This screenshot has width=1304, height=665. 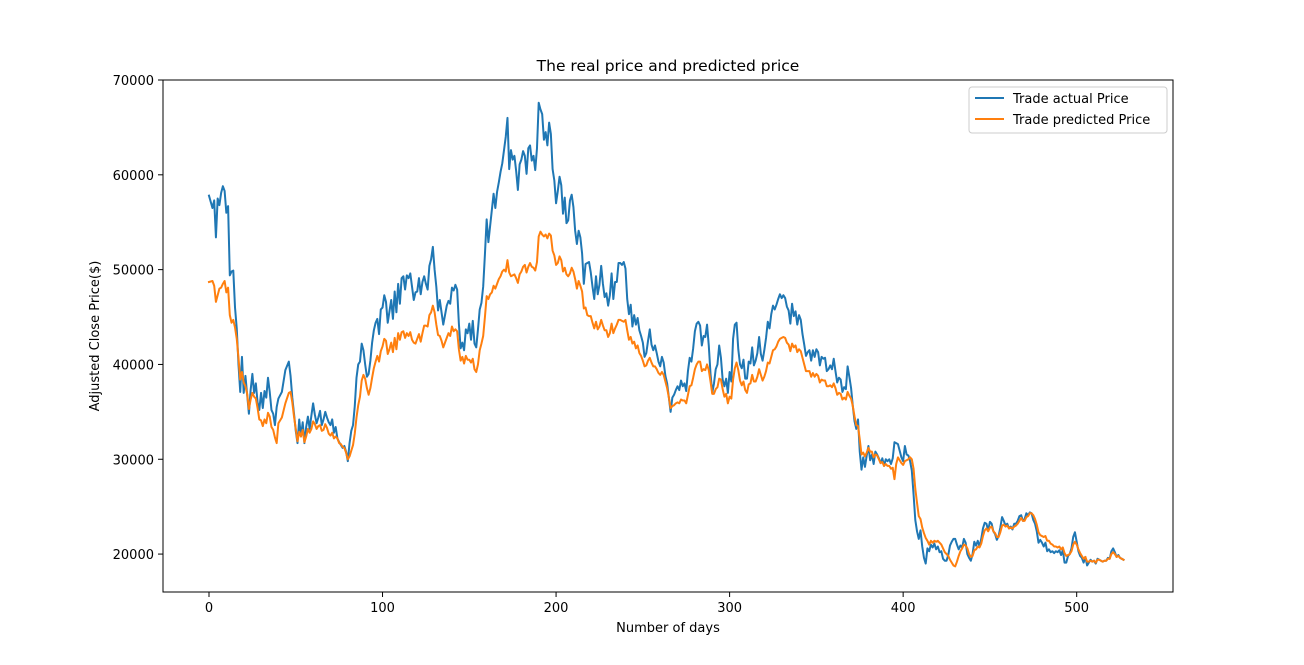 I want to click on legend-label-actual: Trade actual Price, so click(x=1070, y=99).